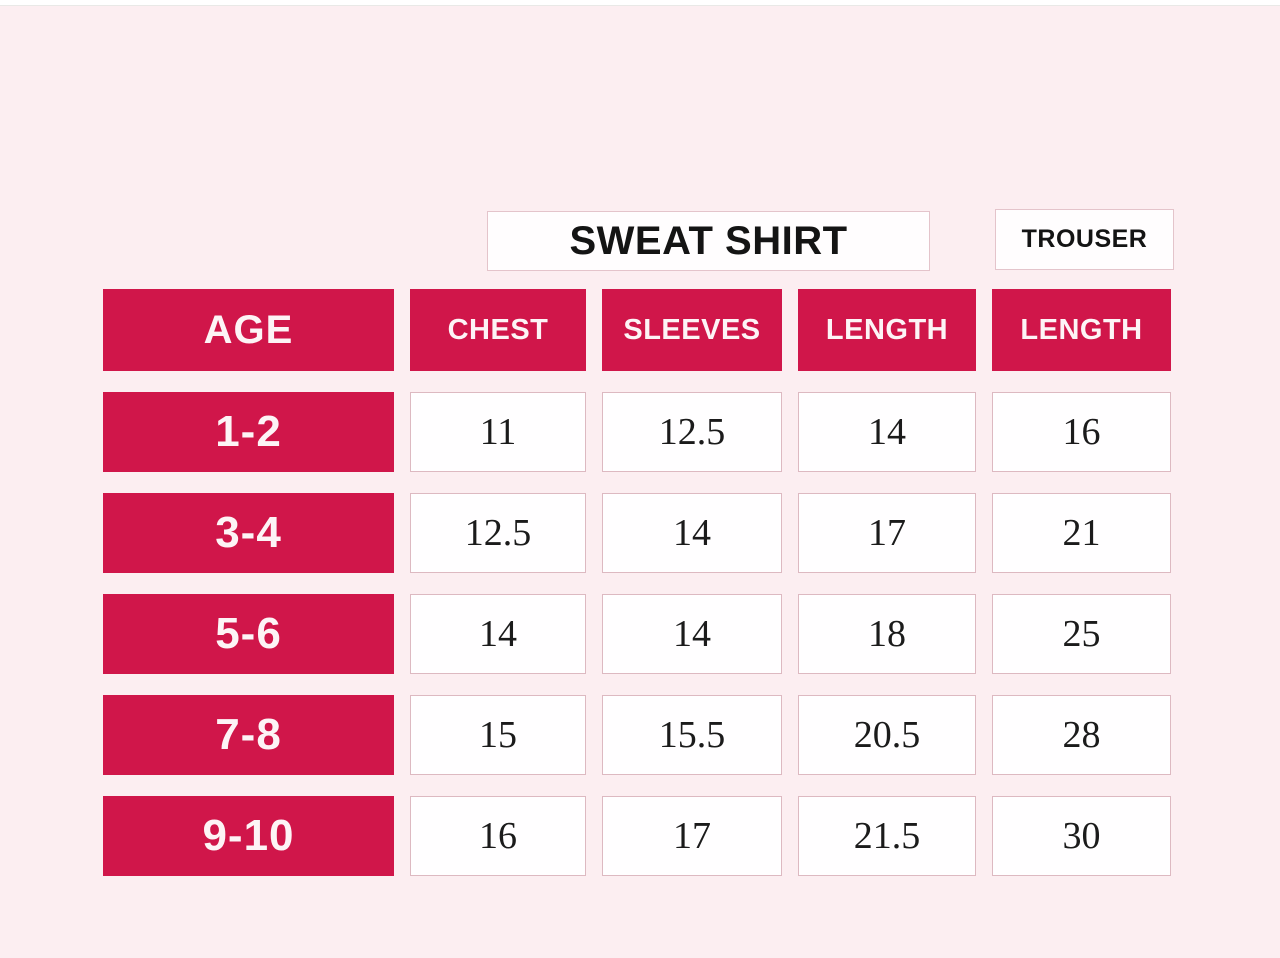 This screenshot has height=958, width=1280. I want to click on trouser-group-label: TROUSER, so click(1084, 239).